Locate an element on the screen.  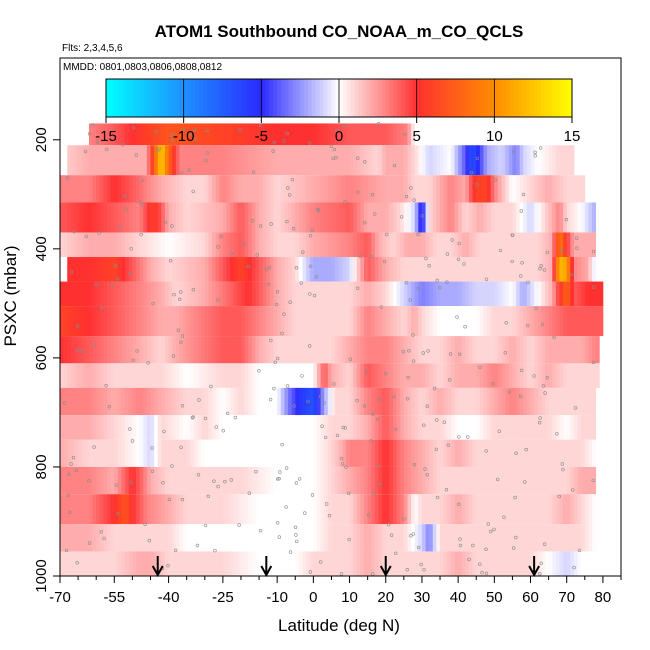
colorbar-tick-label: -15 is located at coordinates (106, 136).